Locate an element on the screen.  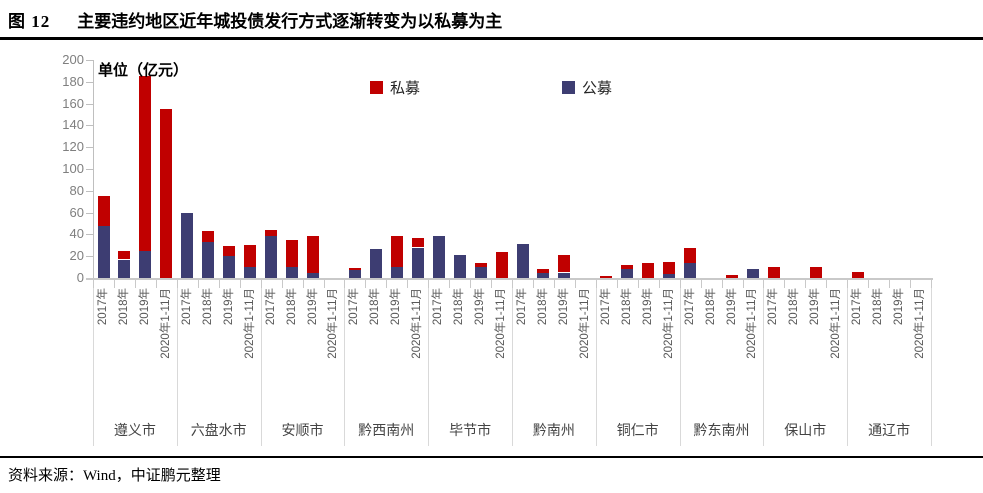
city-label: 保山市 is located at coordinates (805, 430).